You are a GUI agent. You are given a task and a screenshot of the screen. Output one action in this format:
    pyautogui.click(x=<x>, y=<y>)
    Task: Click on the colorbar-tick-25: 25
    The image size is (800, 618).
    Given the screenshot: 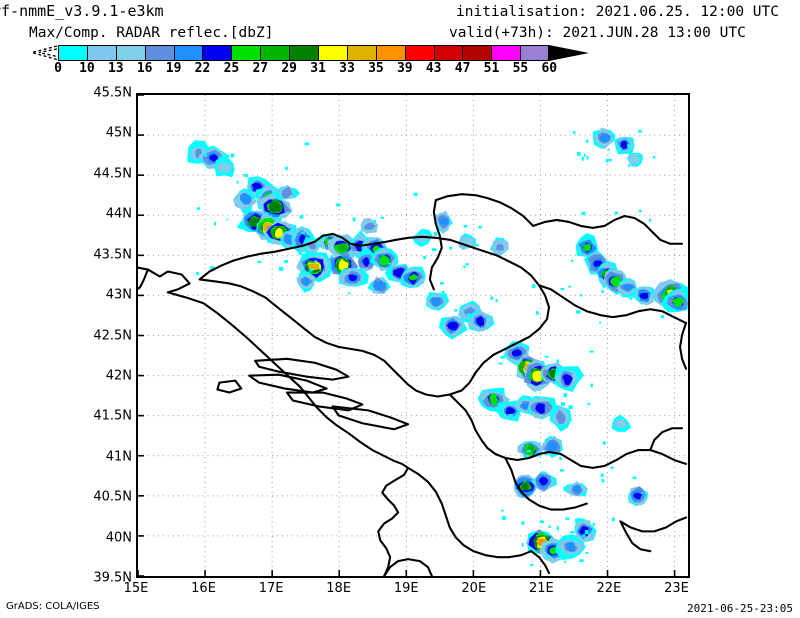 What is the action you would take?
    pyautogui.click(x=231, y=68)
    